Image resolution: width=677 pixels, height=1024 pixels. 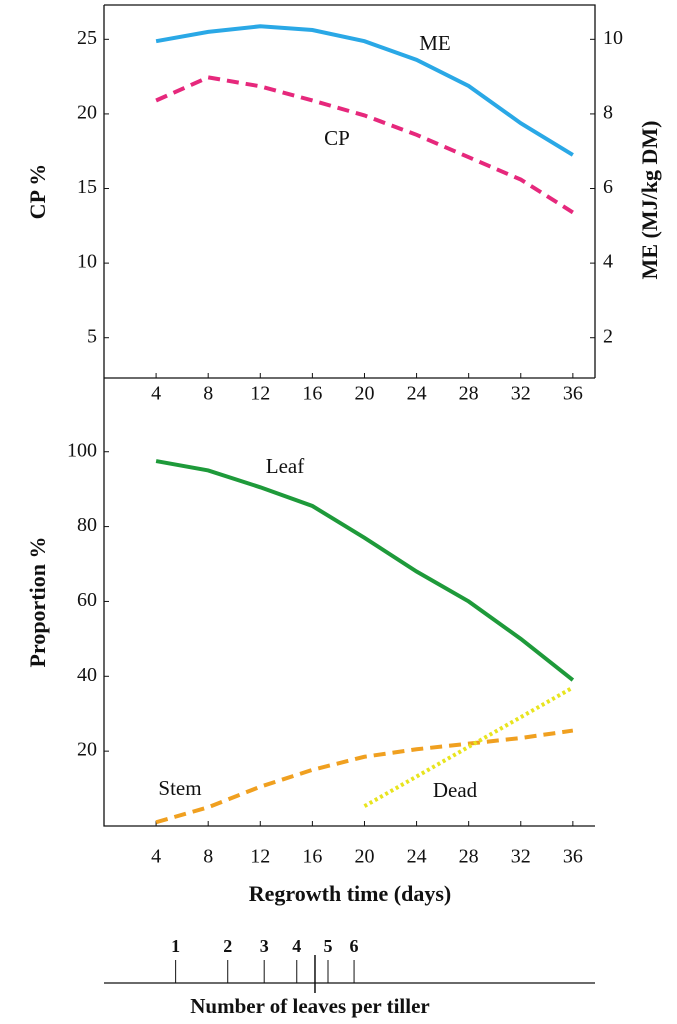 What do you see at coordinates (649, 200) in the screenshot?
I see `y2-axis-title: ME (MJ/kg DM)` at bounding box center [649, 200].